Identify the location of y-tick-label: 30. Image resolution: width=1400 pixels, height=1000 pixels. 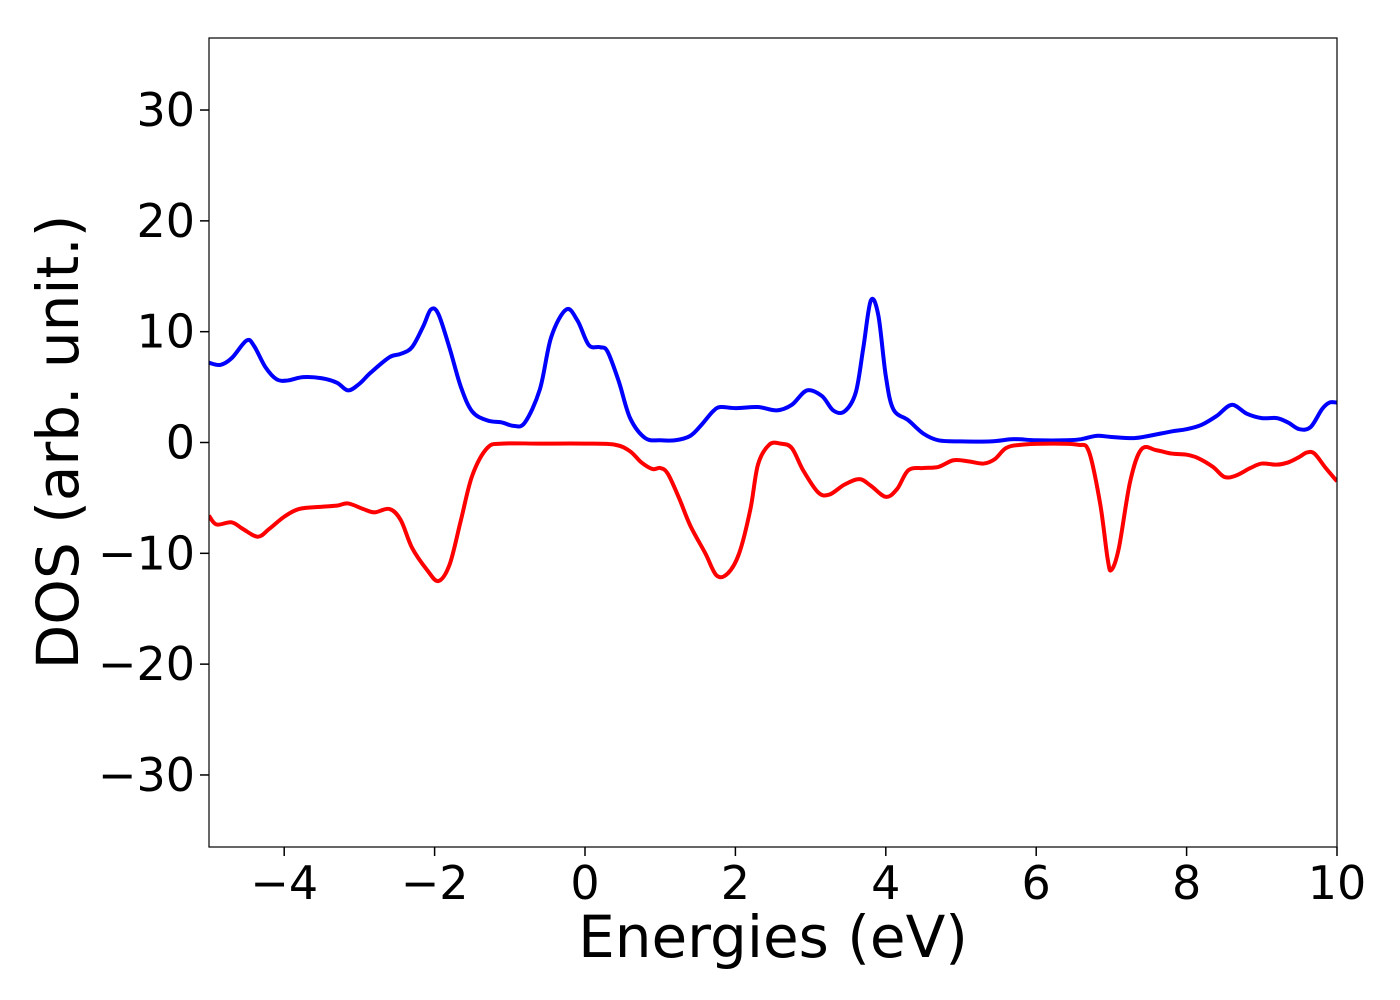
(165, 110).